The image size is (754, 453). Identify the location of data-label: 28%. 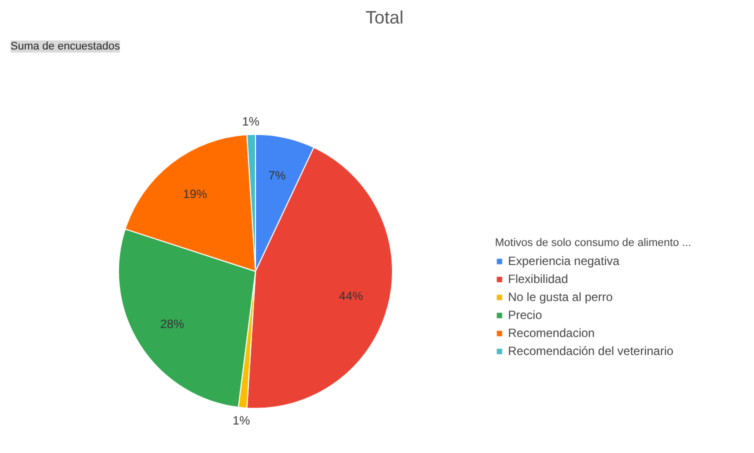
(172, 323).